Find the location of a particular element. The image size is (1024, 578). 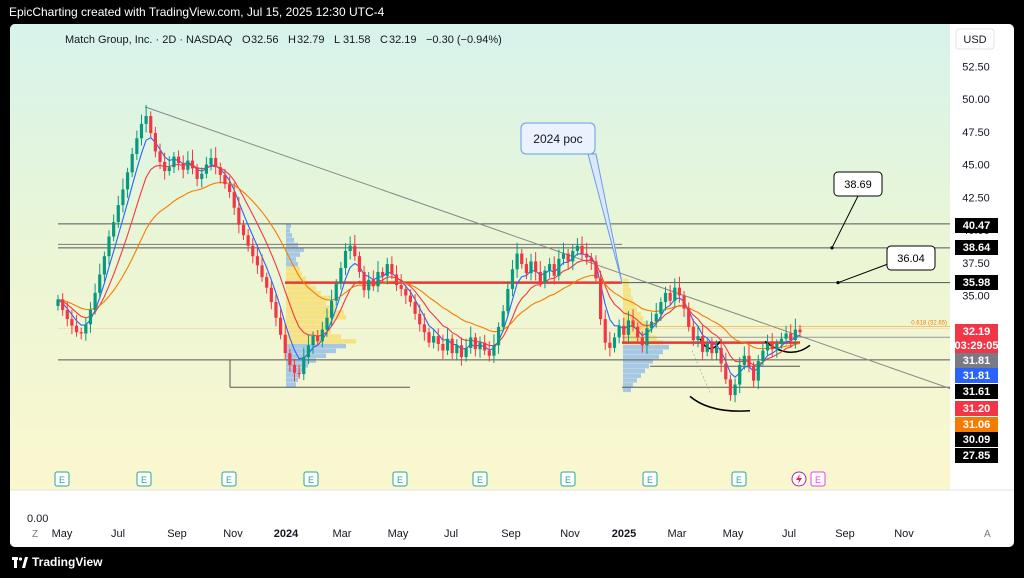

x-tick-label: May is located at coordinates (733, 534).